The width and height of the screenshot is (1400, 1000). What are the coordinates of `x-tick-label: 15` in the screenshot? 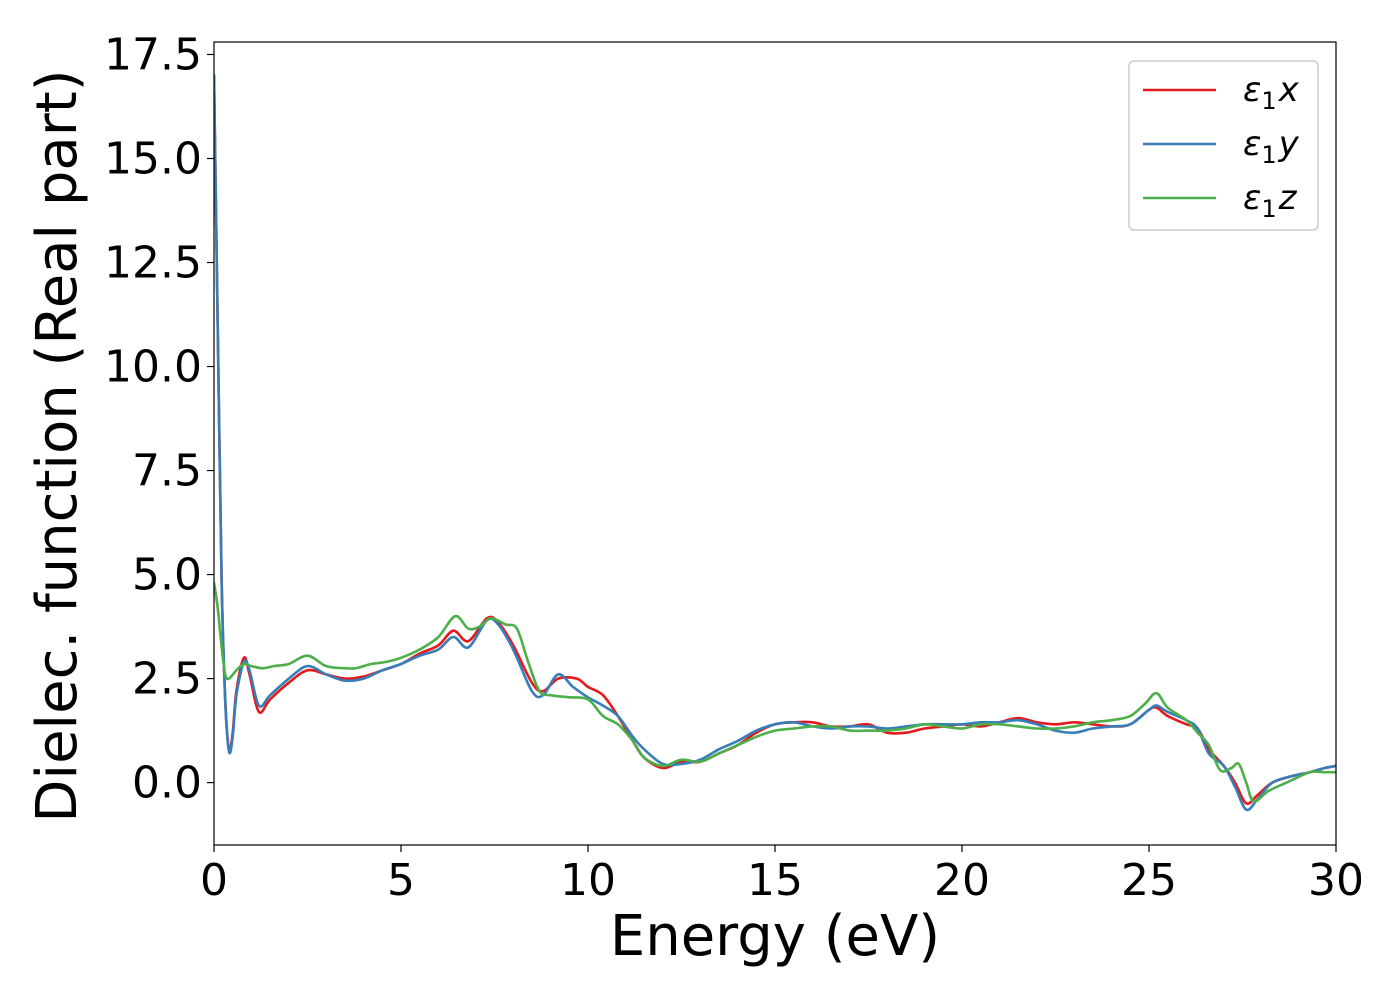 It's located at (775, 880).